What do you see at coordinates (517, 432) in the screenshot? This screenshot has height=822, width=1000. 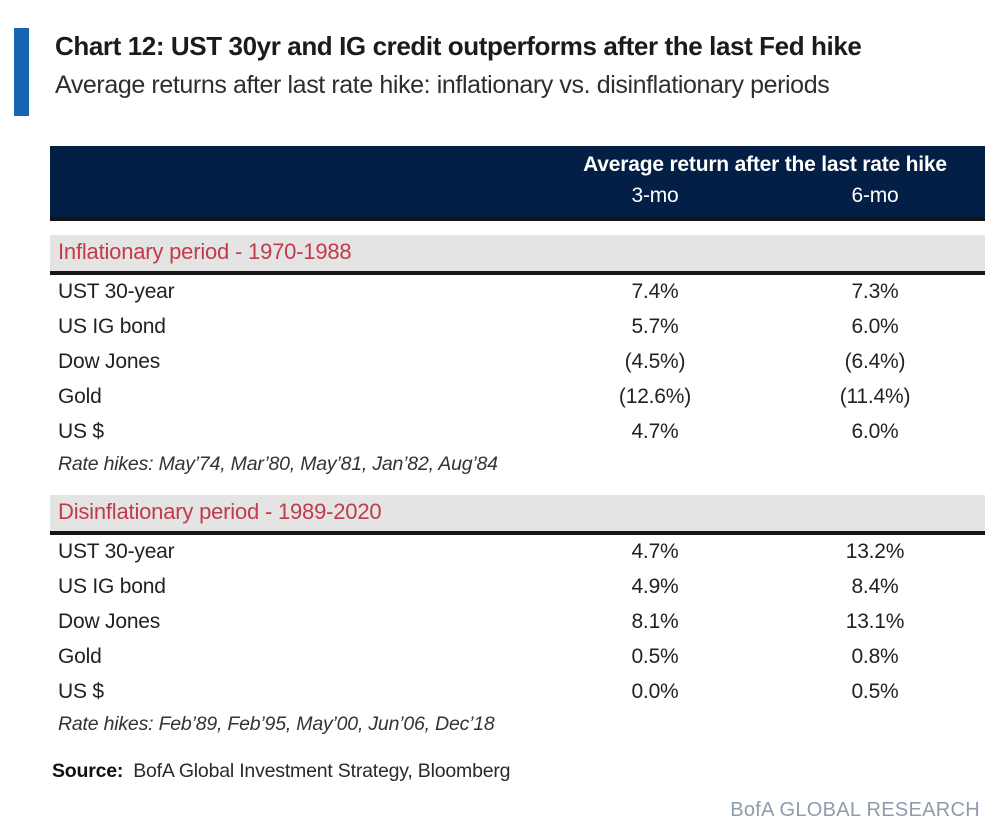 I see `table-row: US $ 4.7% 6.0%` at bounding box center [517, 432].